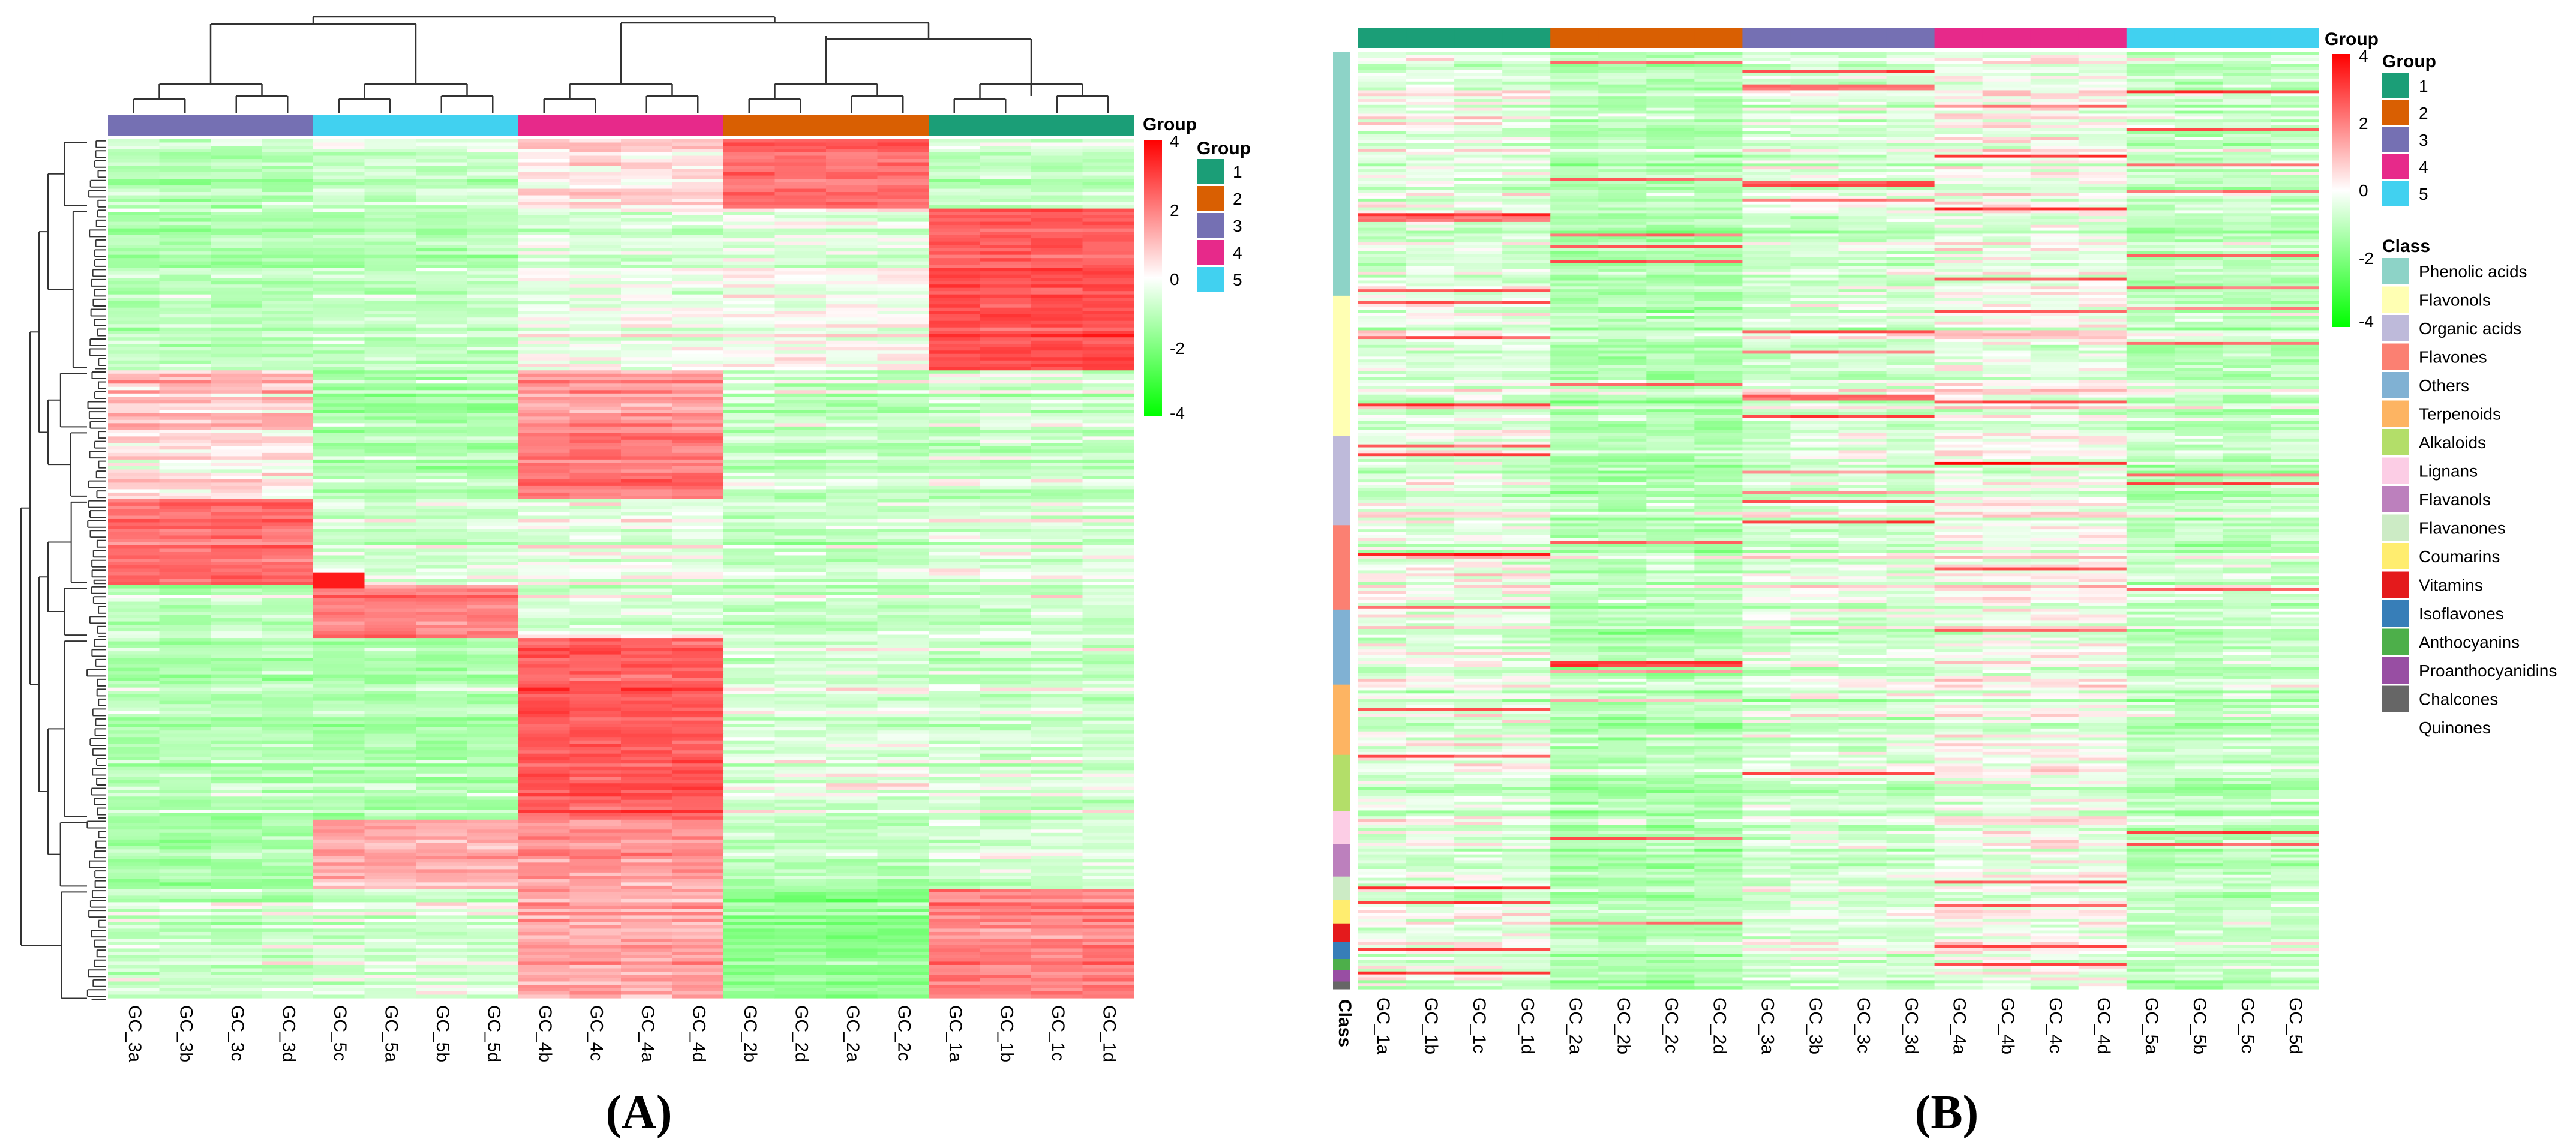 This screenshot has height=1148, width=2576. What do you see at coordinates (185, 125) in the screenshot?
I see `group-bar-cell` at bounding box center [185, 125].